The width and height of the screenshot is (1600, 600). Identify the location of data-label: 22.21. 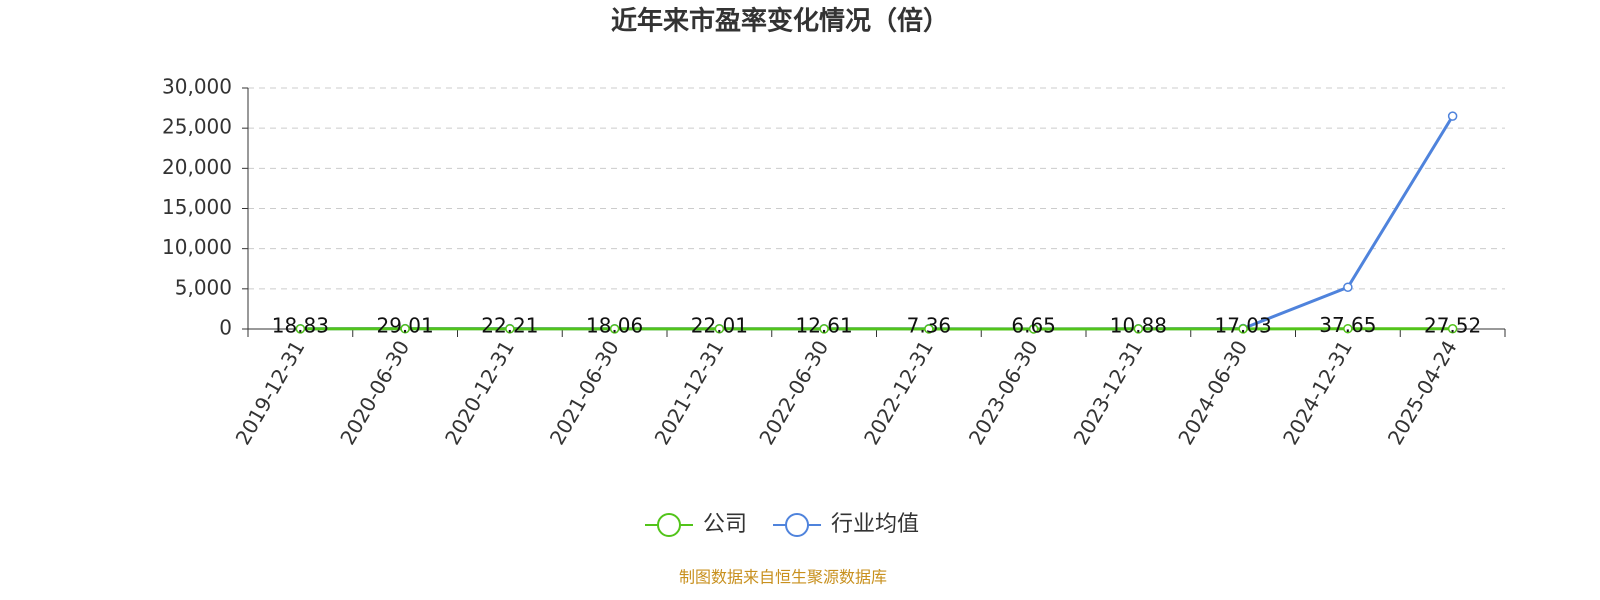
(509, 325).